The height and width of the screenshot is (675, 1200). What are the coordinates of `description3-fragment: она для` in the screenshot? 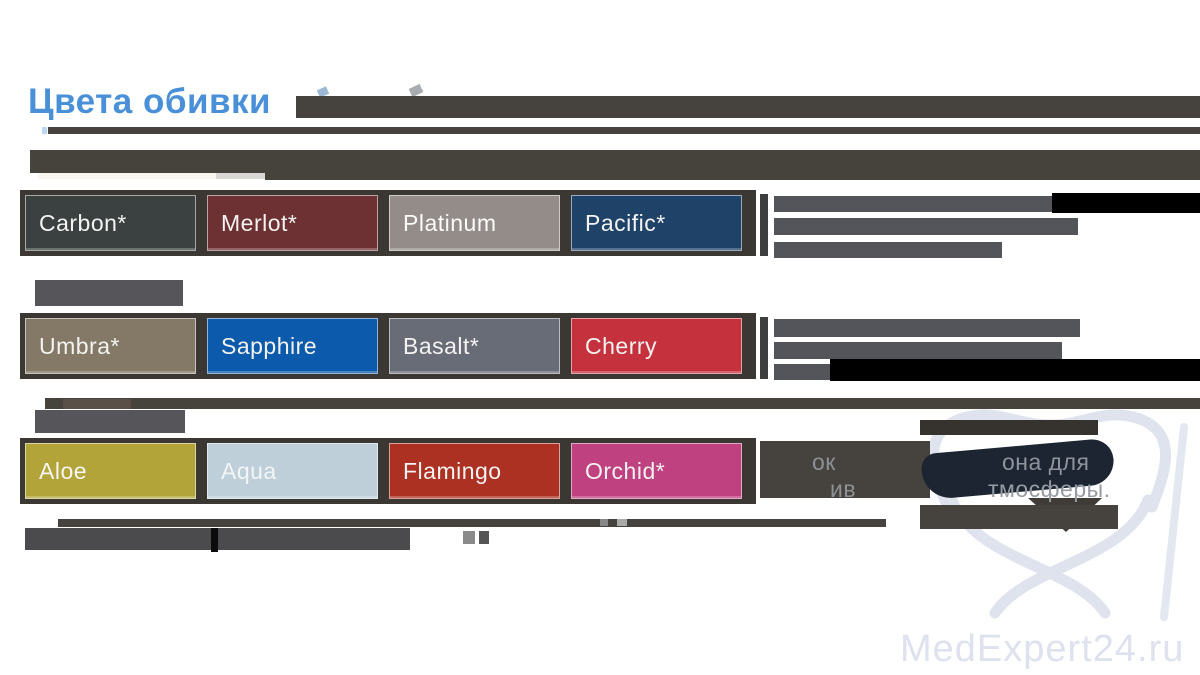 It's located at (1046, 462).